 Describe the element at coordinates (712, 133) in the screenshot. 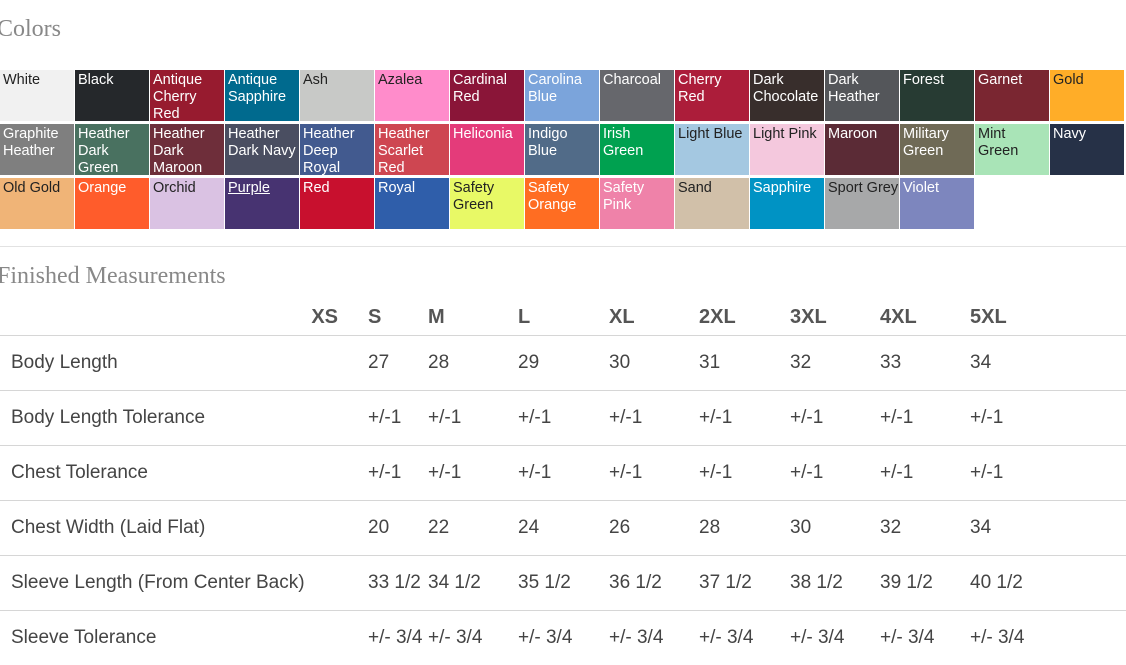

I see `color-swatch-label: Light Blue` at that location.